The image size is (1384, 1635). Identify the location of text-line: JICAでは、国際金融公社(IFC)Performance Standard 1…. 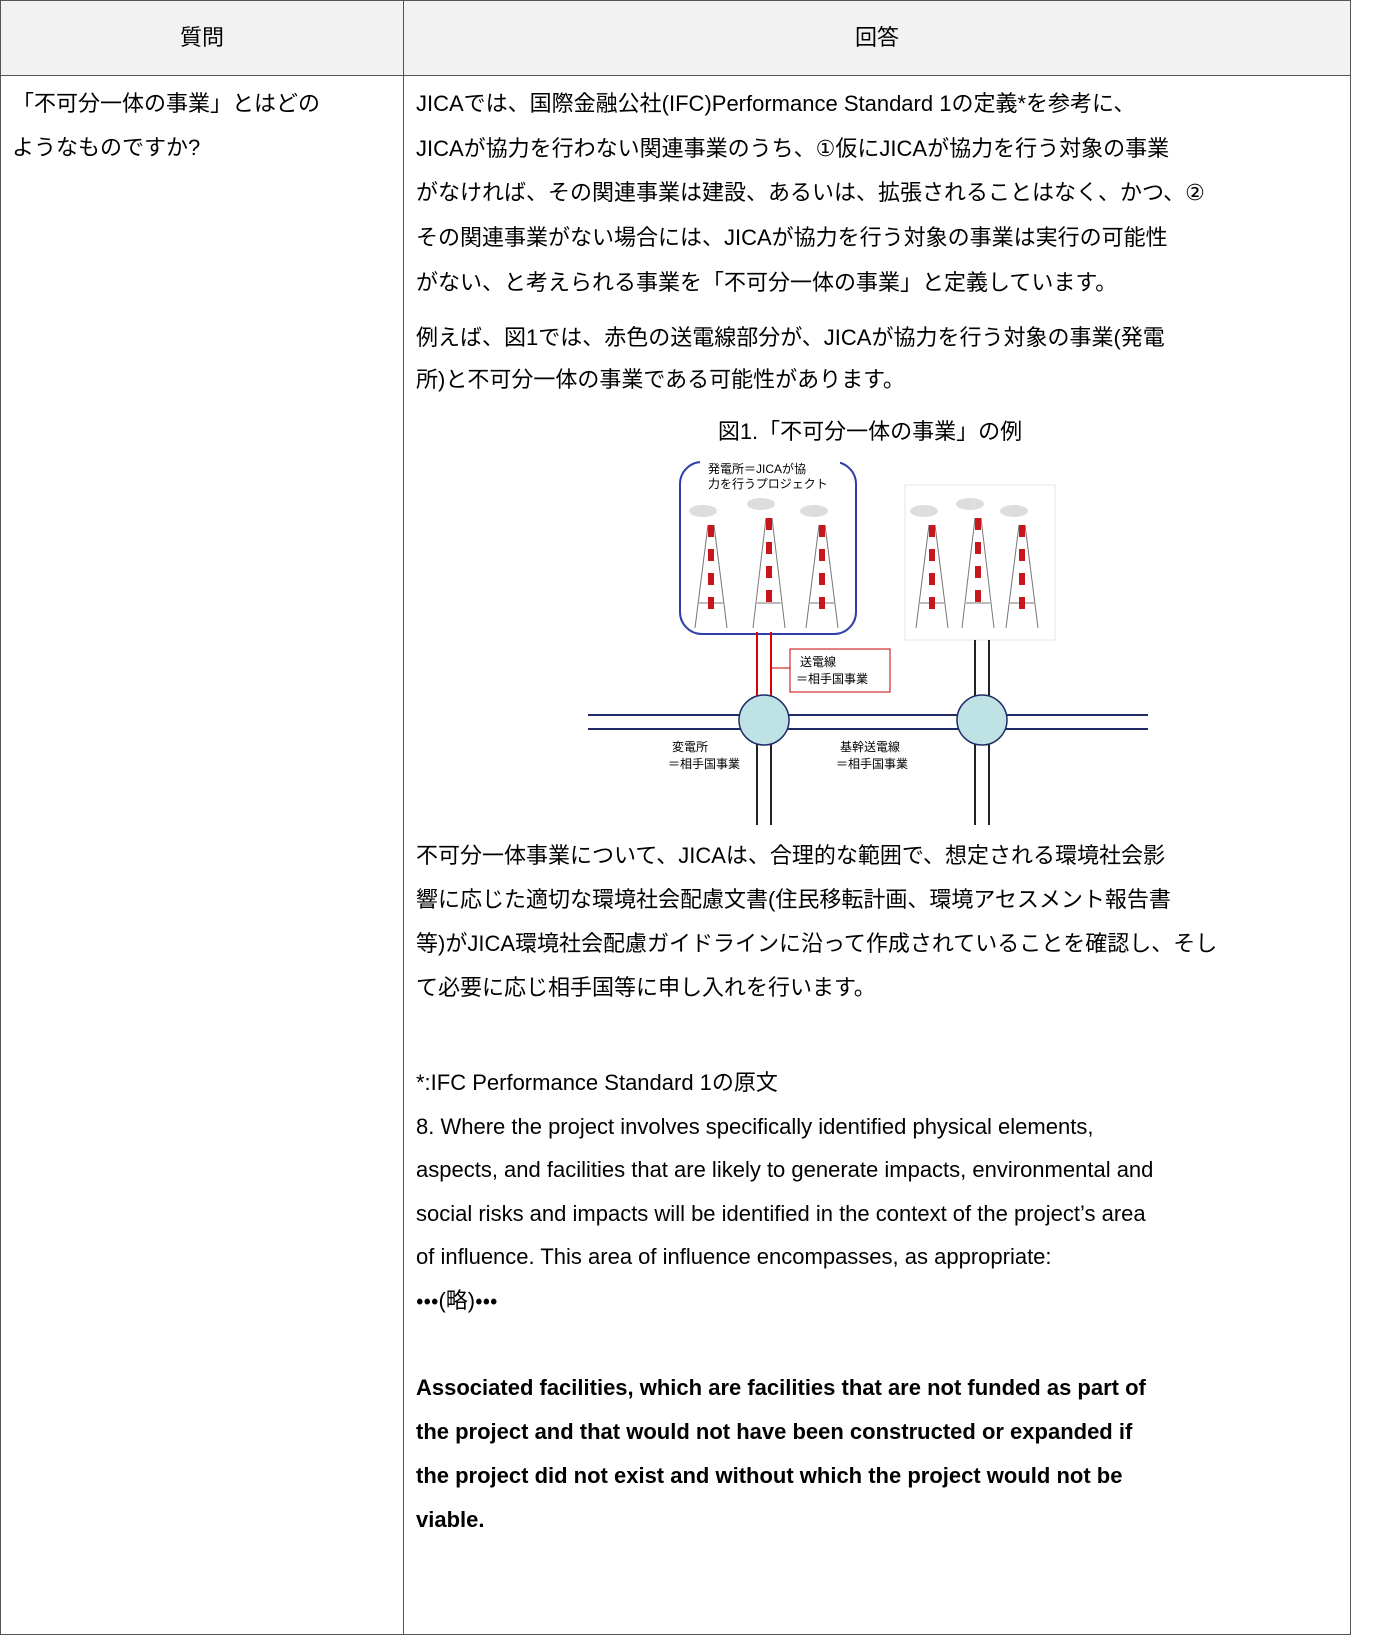
(776, 103).